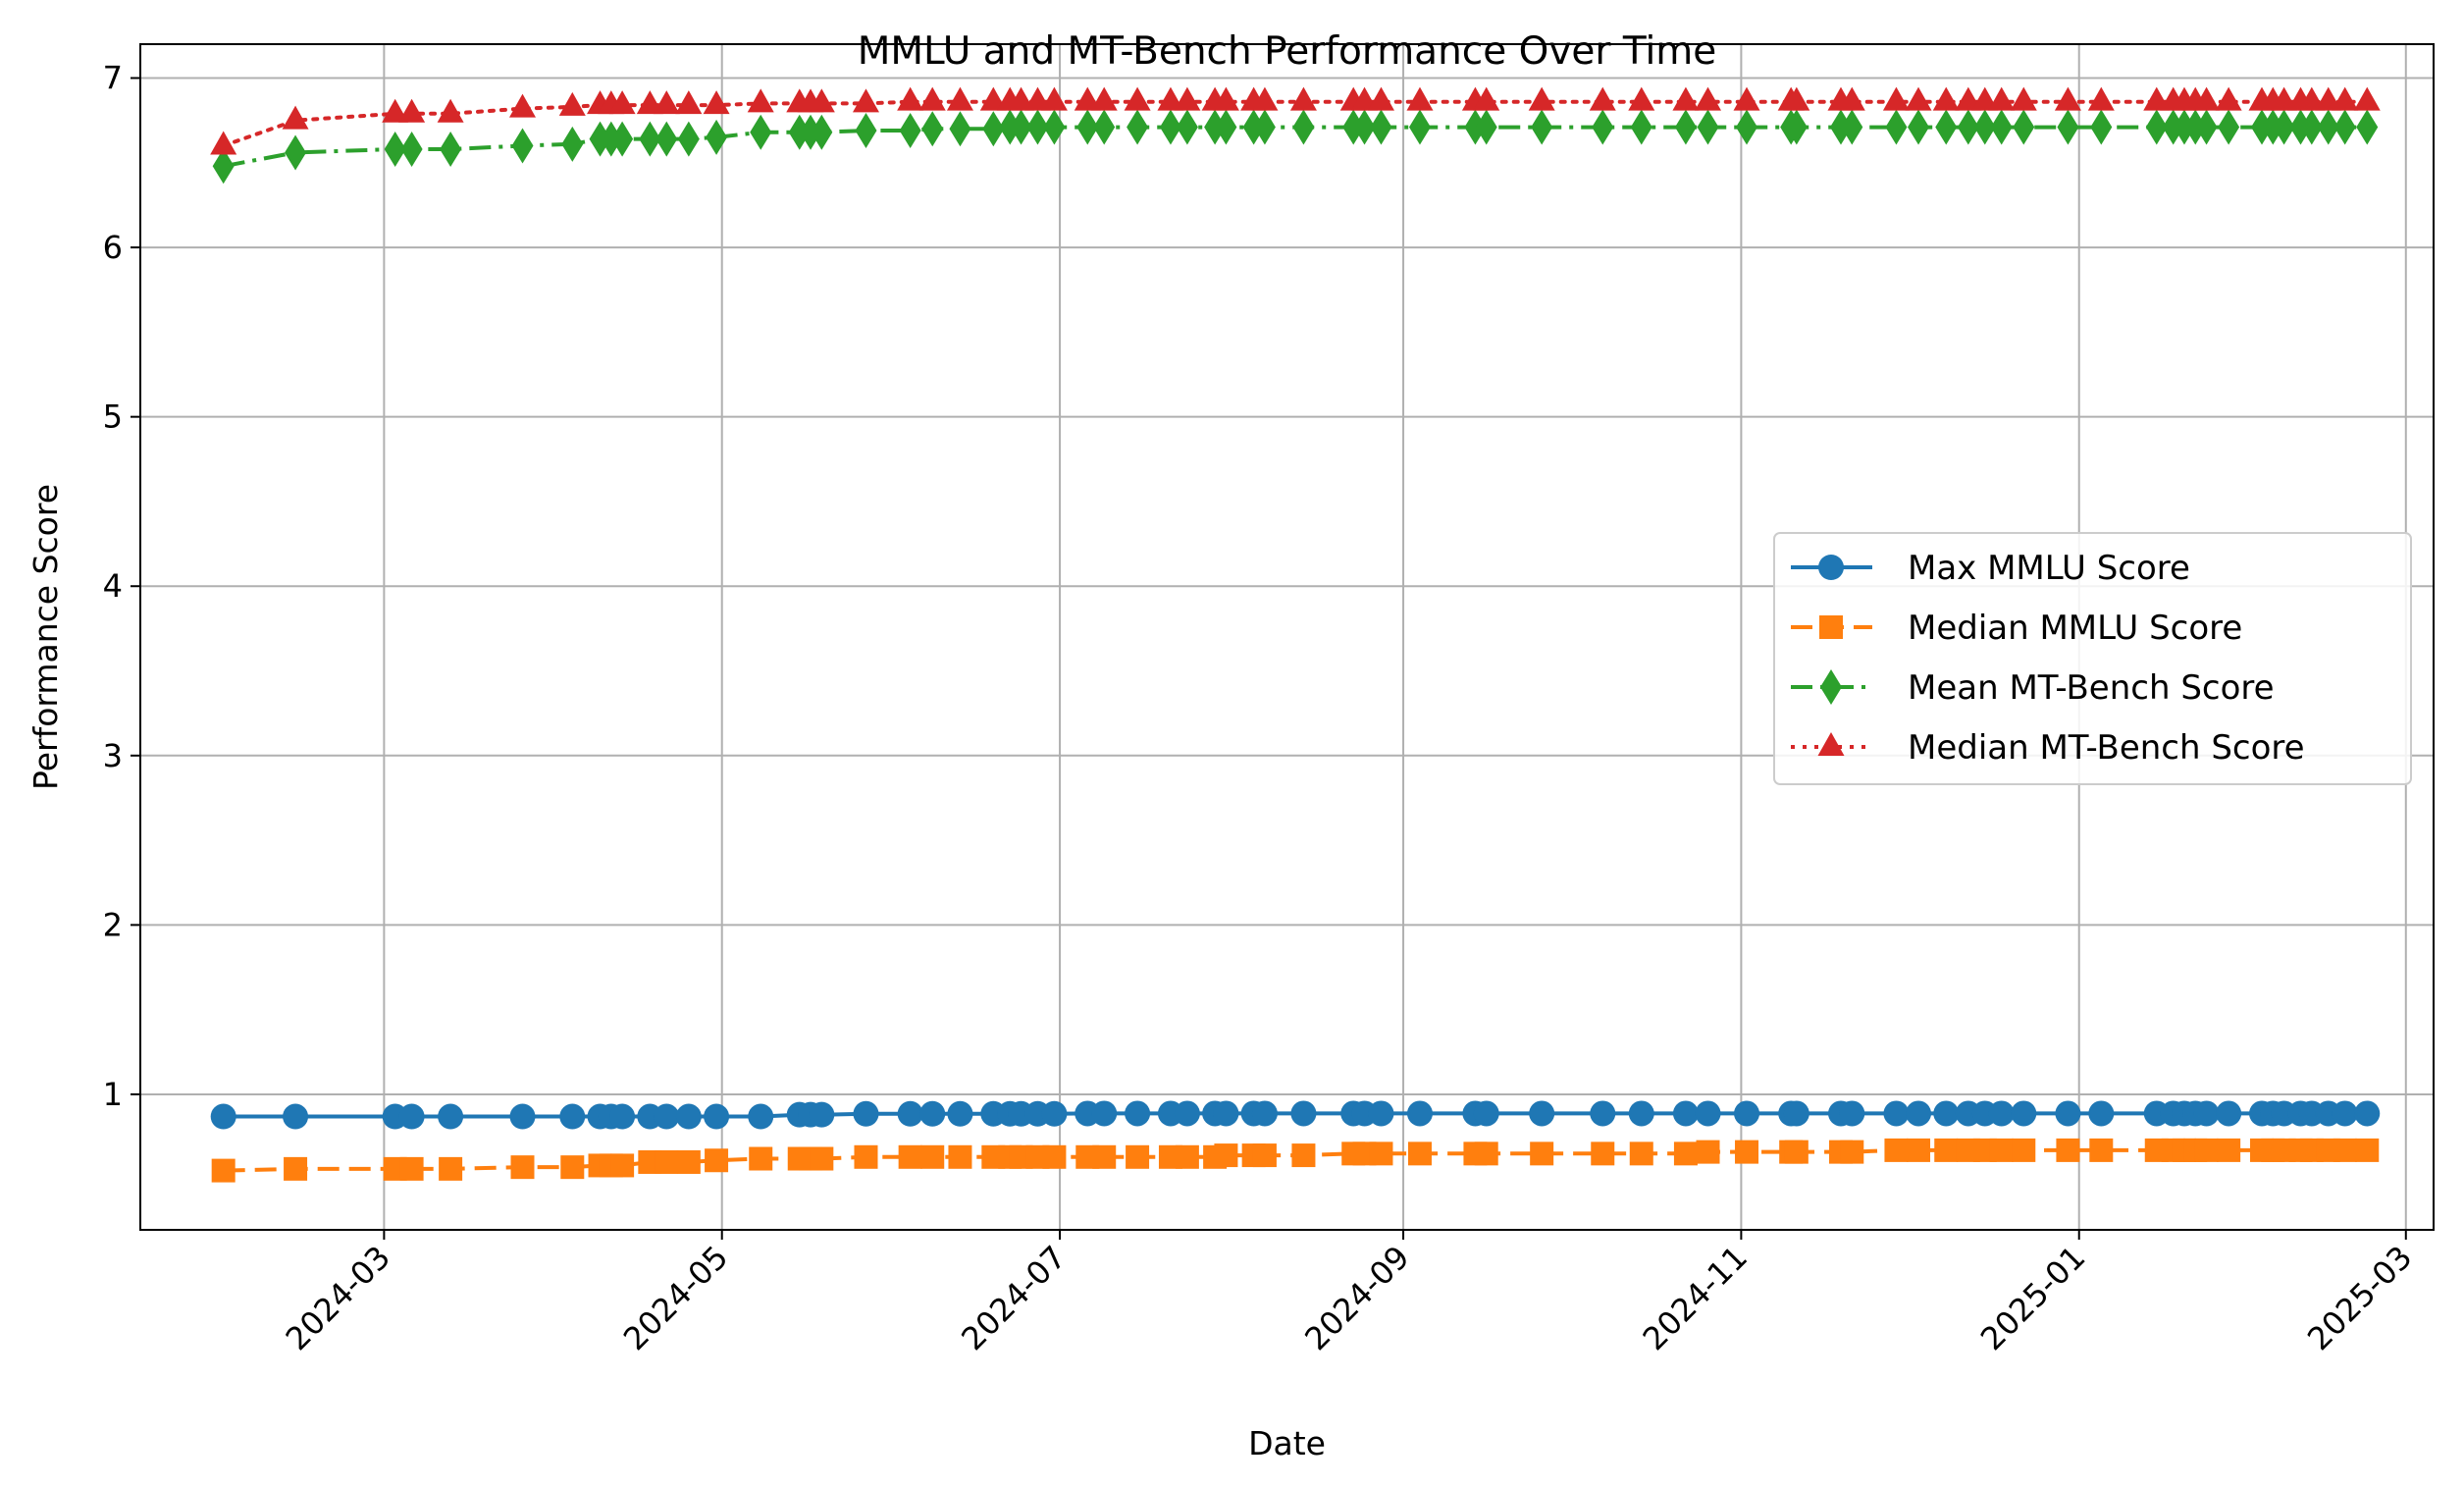  I want to click on series-line, so click(1295, 147).